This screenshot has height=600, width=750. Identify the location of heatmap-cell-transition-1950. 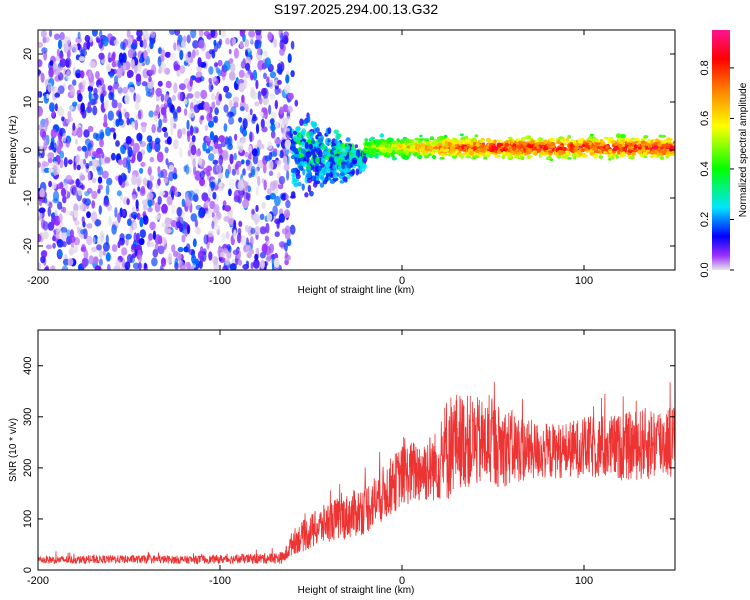
(301, 122).